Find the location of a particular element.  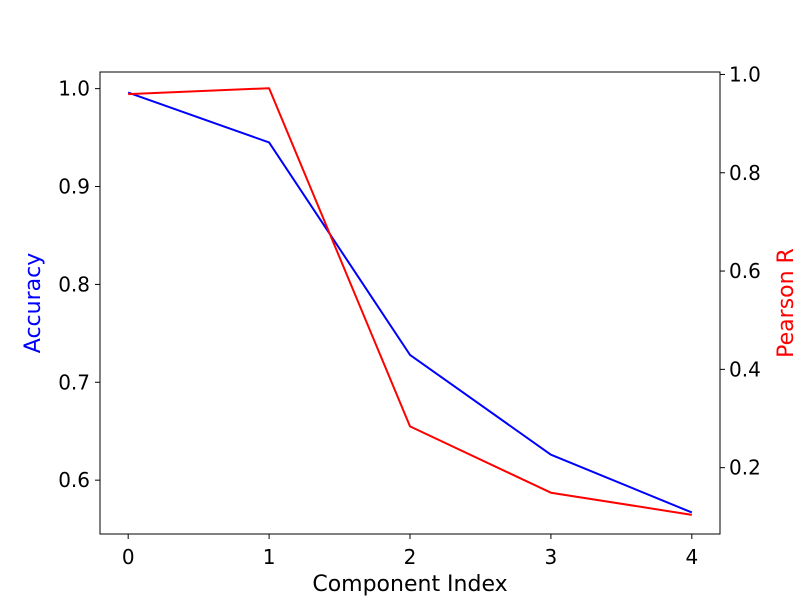

x-tick-label: 1 is located at coordinates (269, 557).